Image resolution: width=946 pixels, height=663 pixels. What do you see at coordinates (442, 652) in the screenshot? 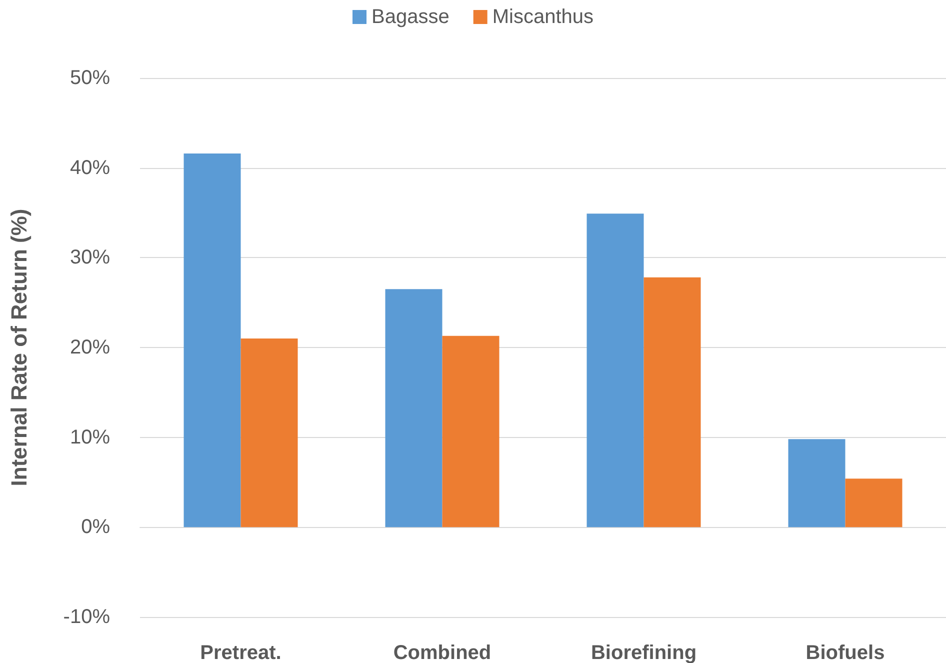
I see `x-tick-label: Combined` at bounding box center [442, 652].